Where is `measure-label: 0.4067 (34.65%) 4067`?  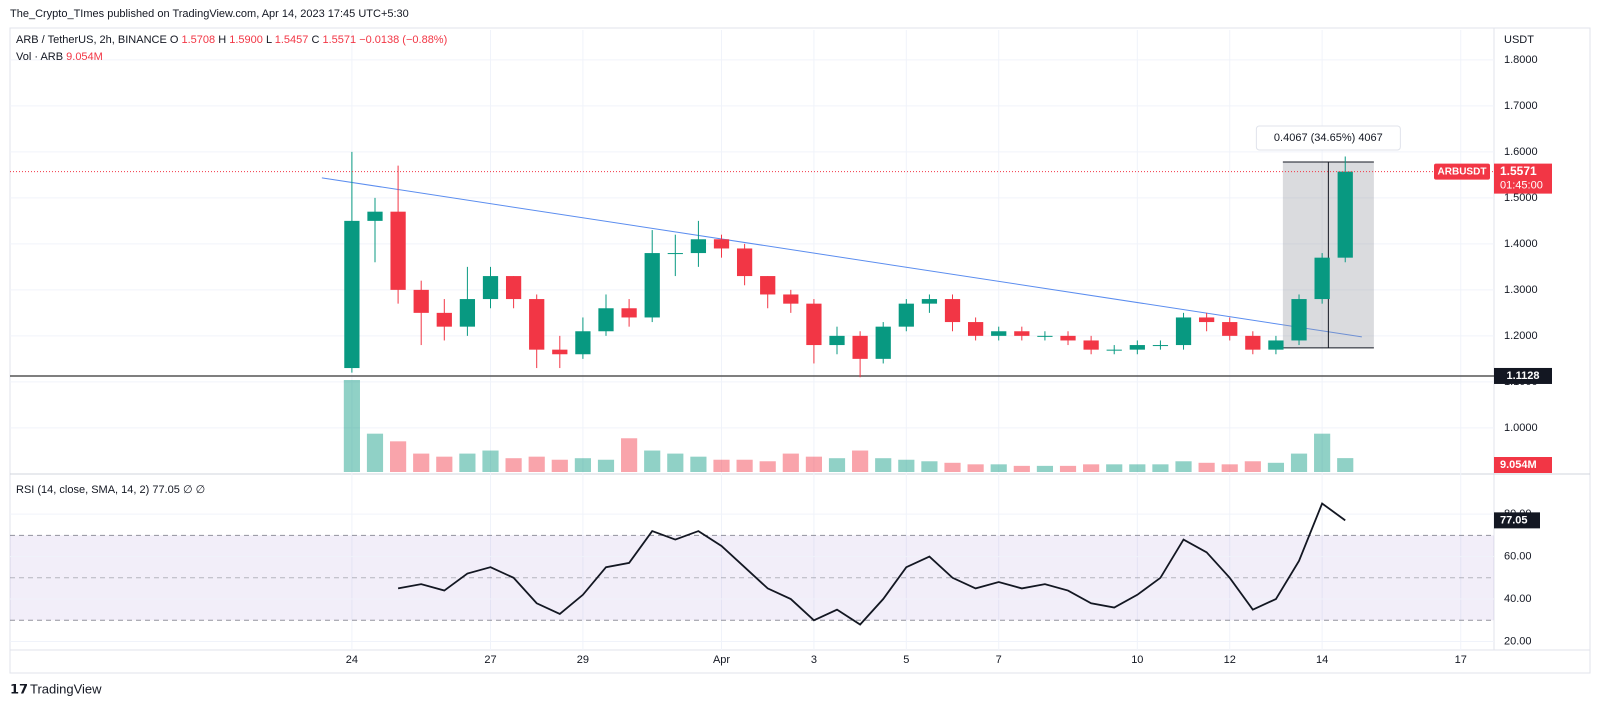
measure-label: 0.4067 (34.65%) 4067 is located at coordinates (1328, 138).